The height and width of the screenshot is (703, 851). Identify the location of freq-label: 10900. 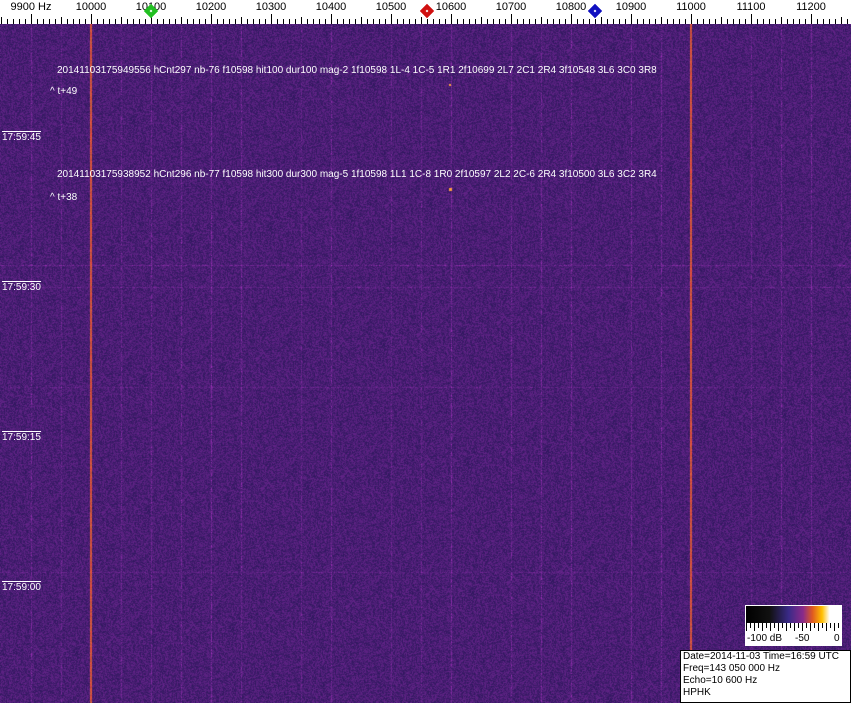
(631, 7).